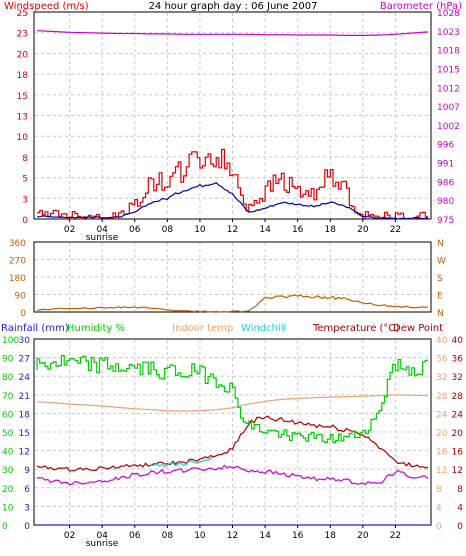 The width and height of the screenshot is (466, 556). Describe the element at coordinates (460, 490) in the screenshot. I see `temperature-y-tick: 8` at that location.